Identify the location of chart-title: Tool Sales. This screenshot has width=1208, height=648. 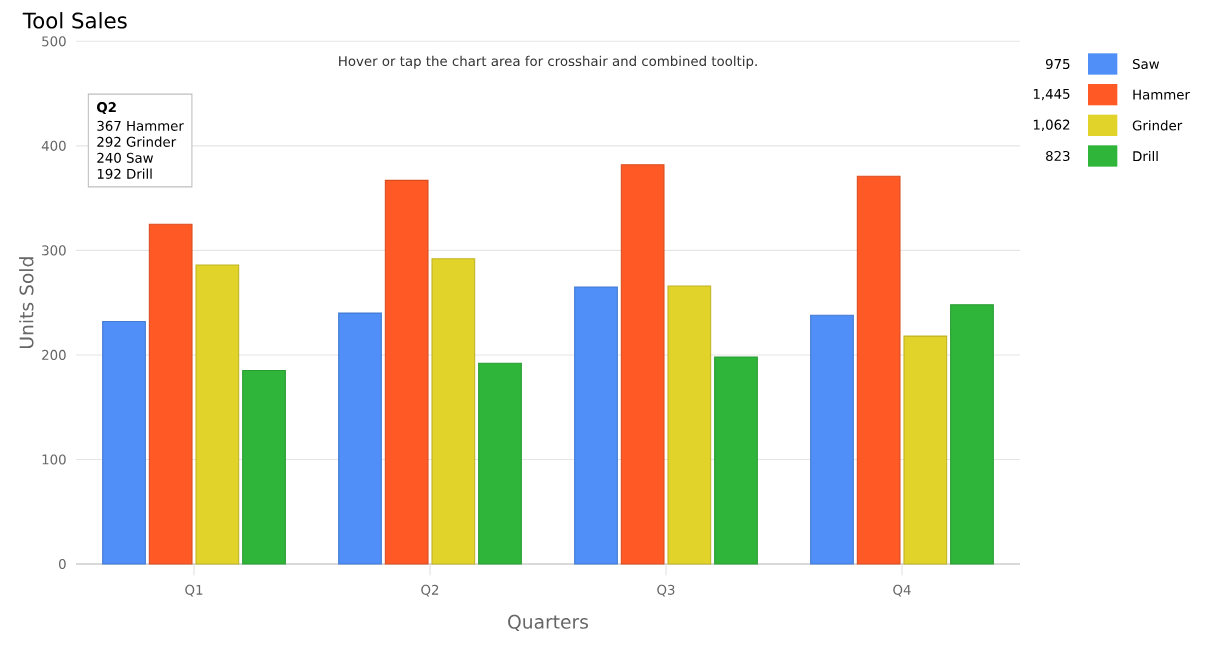
(74, 20).